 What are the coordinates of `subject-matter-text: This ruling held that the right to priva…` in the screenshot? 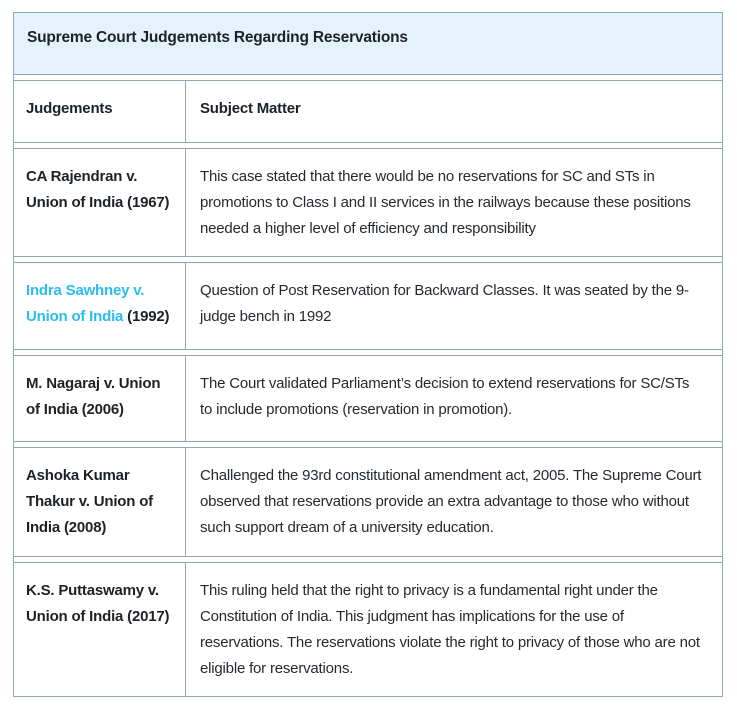 It's located at (450, 629).